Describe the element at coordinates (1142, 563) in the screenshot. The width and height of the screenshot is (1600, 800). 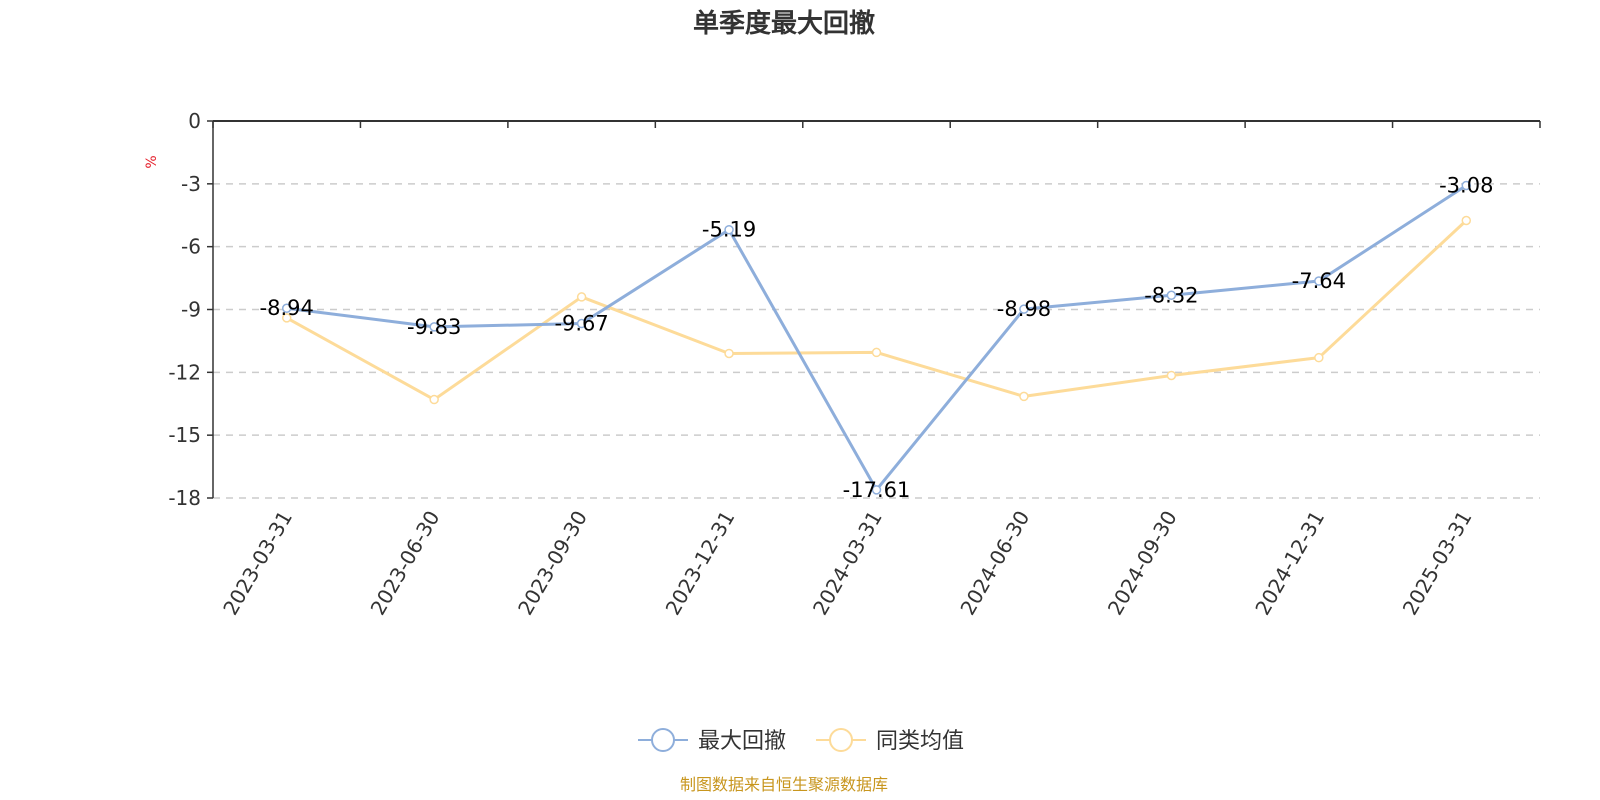
I see `x-tick-label: 2024-09-30` at that location.